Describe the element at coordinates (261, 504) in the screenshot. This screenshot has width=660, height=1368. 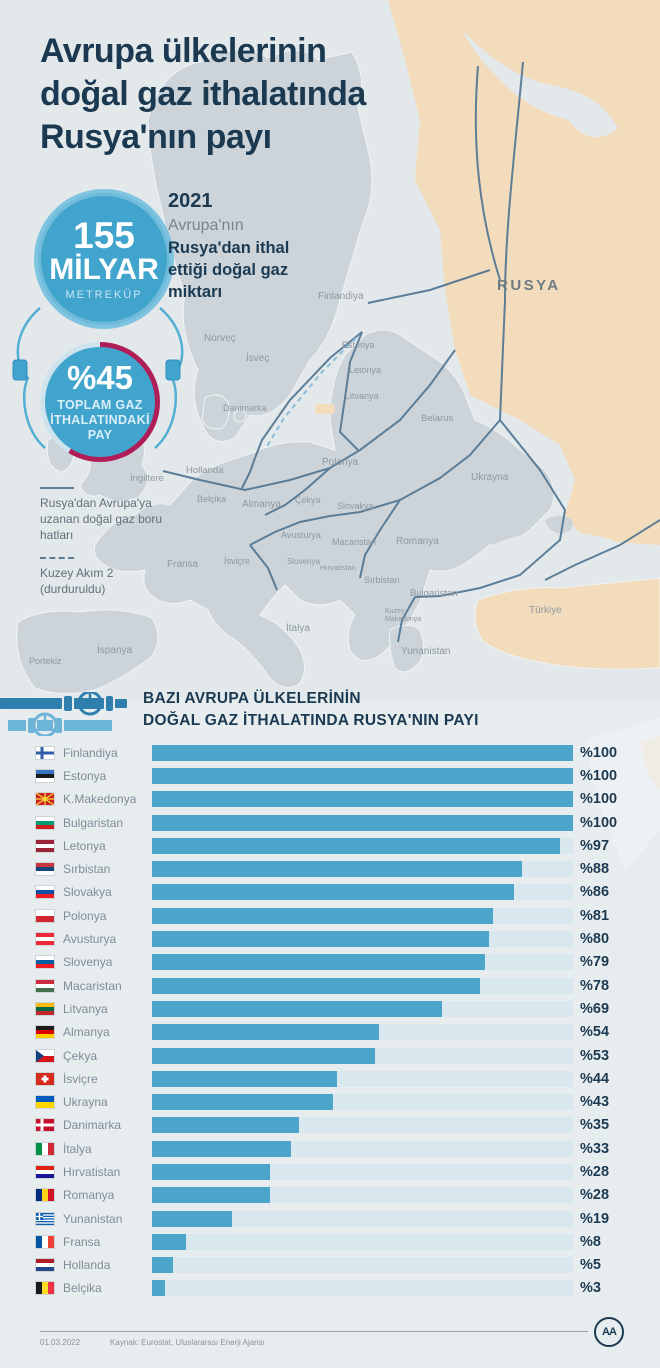
I see `map-country-label: Almanya` at that location.